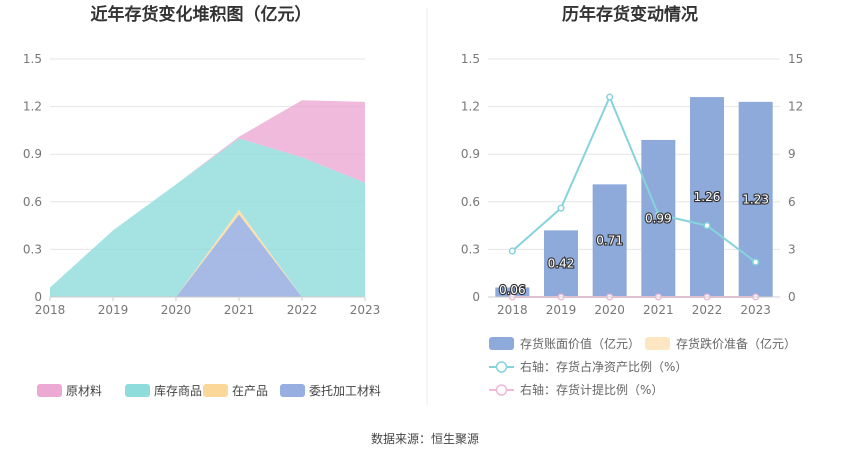  What do you see at coordinates (32, 154) in the screenshot?
I see `left-y-tick-label: 0.9` at bounding box center [32, 154].